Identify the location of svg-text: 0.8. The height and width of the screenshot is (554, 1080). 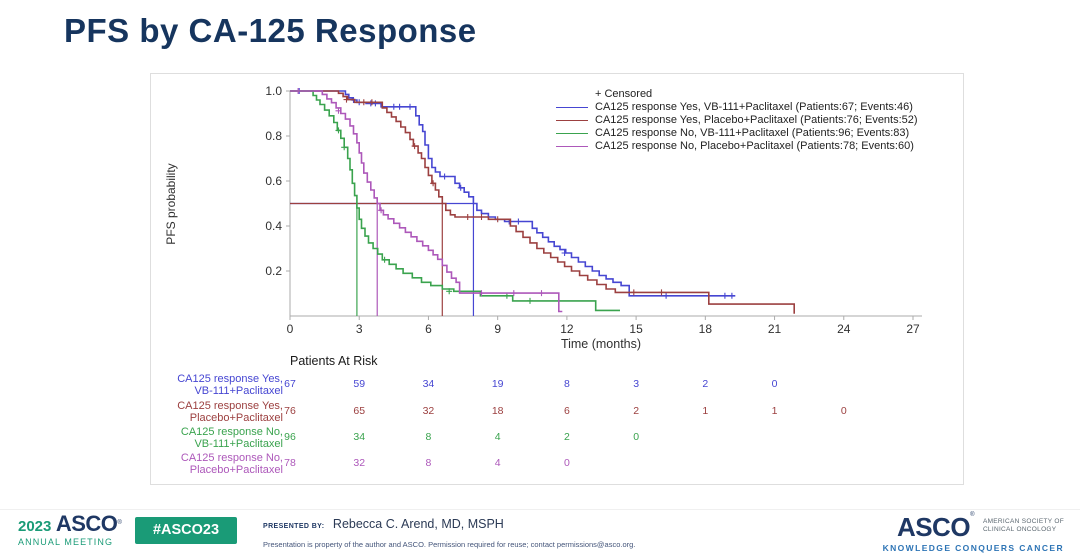
(273, 136).